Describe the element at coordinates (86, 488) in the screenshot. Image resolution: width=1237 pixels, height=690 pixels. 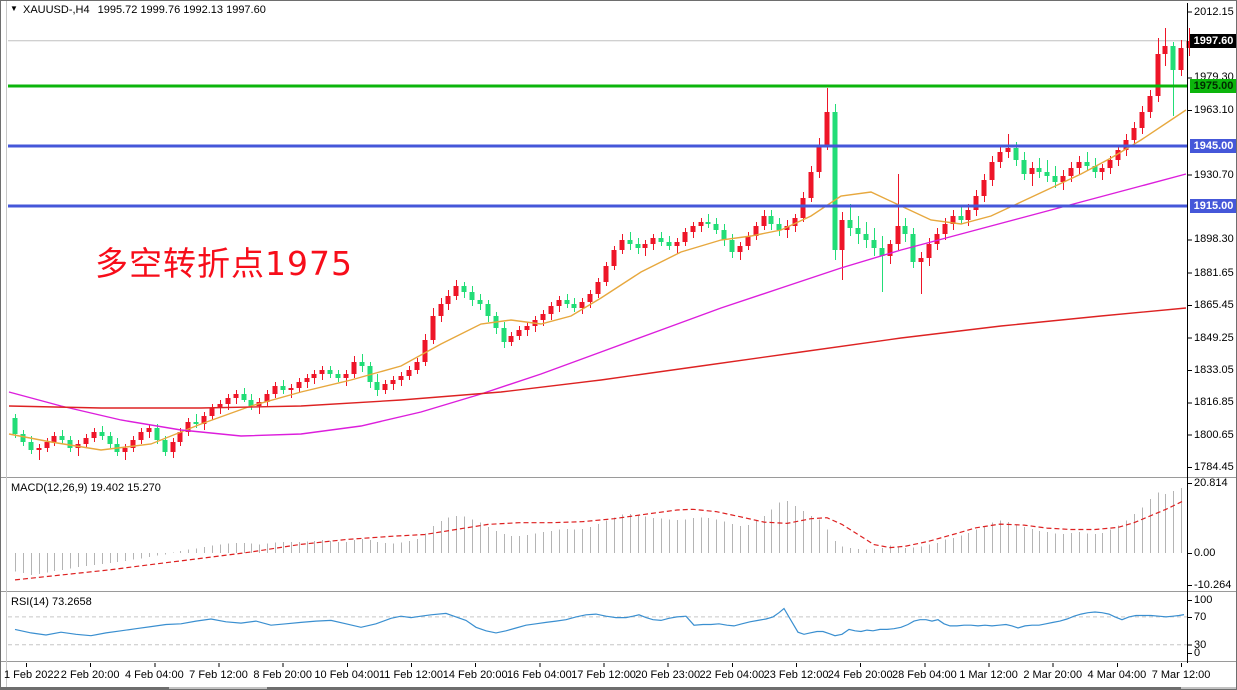
I see `macd-indicator-label: MACD(12,26,9) 19.402 15.270` at that location.